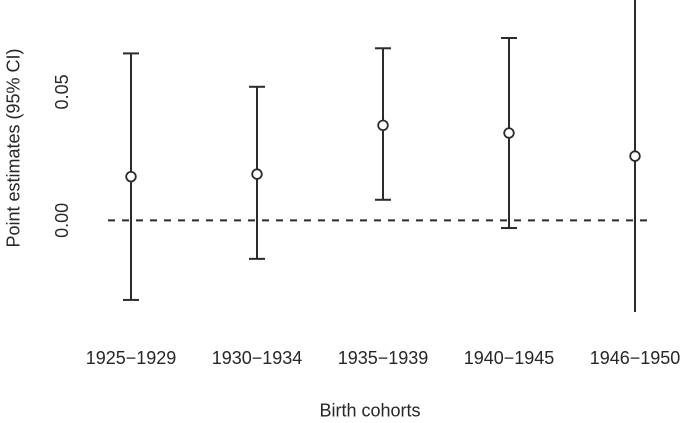 The height and width of the screenshot is (423, 685). What do you see at coordinates (257, 358) in the screenshot?
I see `x-tick-label: 1930−1934` at bounding box center [257, 358].